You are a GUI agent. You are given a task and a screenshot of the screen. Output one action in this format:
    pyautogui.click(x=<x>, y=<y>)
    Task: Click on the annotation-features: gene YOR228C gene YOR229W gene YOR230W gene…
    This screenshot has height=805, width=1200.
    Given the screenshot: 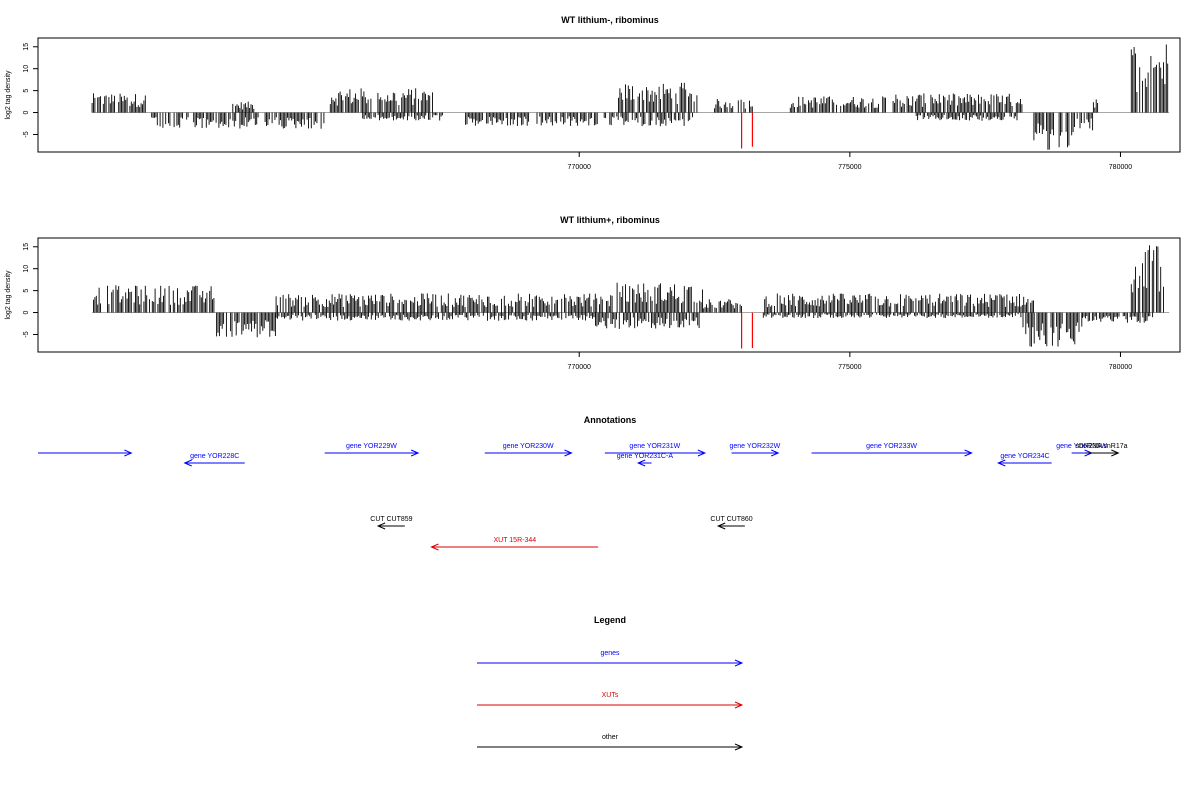 What is the action you would take?
    pyautogui.click(x=583, y=497)
    